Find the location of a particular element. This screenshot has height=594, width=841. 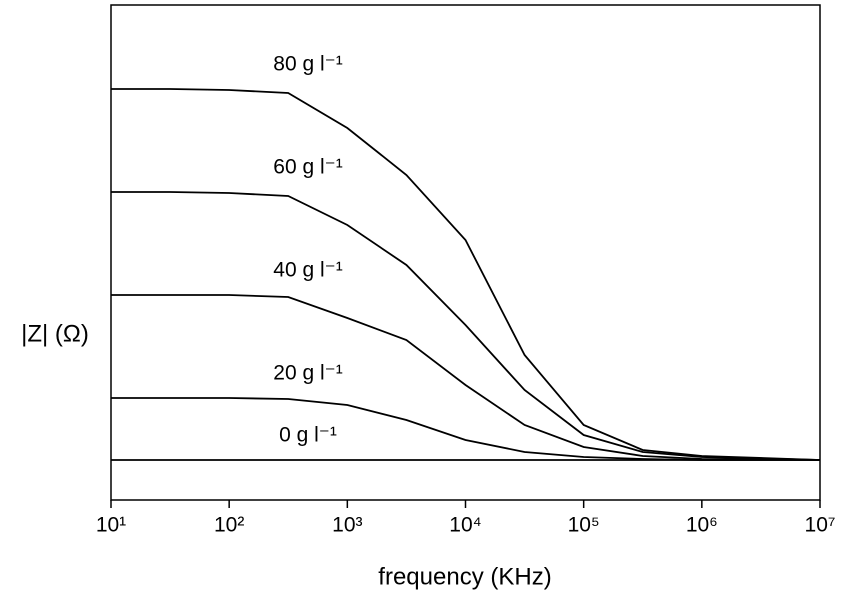

series-label: 0 g l⁻¹ is located at coordinates (308, 435).